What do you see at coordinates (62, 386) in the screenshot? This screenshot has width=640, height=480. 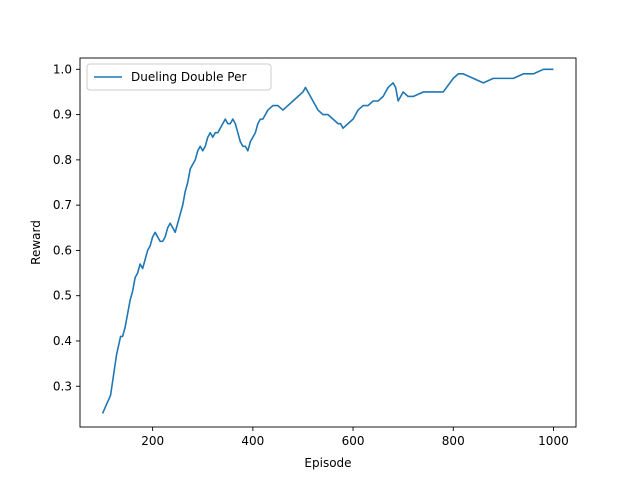 I see `y-tick-label: 0.3` at bounding box center [62, 386].